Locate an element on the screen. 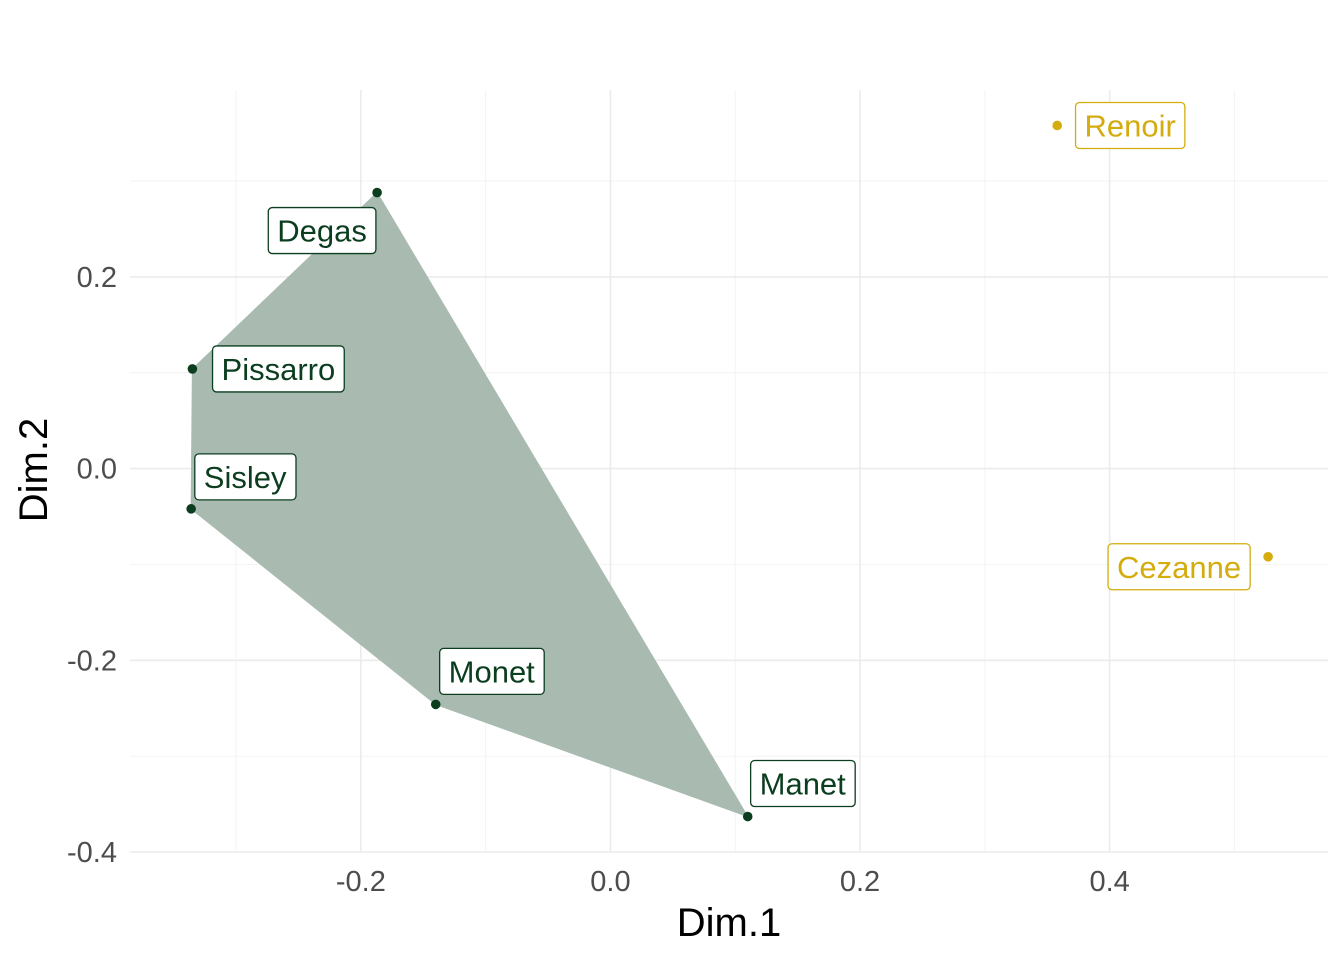 Image resolution: width=1344 pixels, height=960 pixels. x-tick-label: 0.2 is located at coordinates (860, 882).